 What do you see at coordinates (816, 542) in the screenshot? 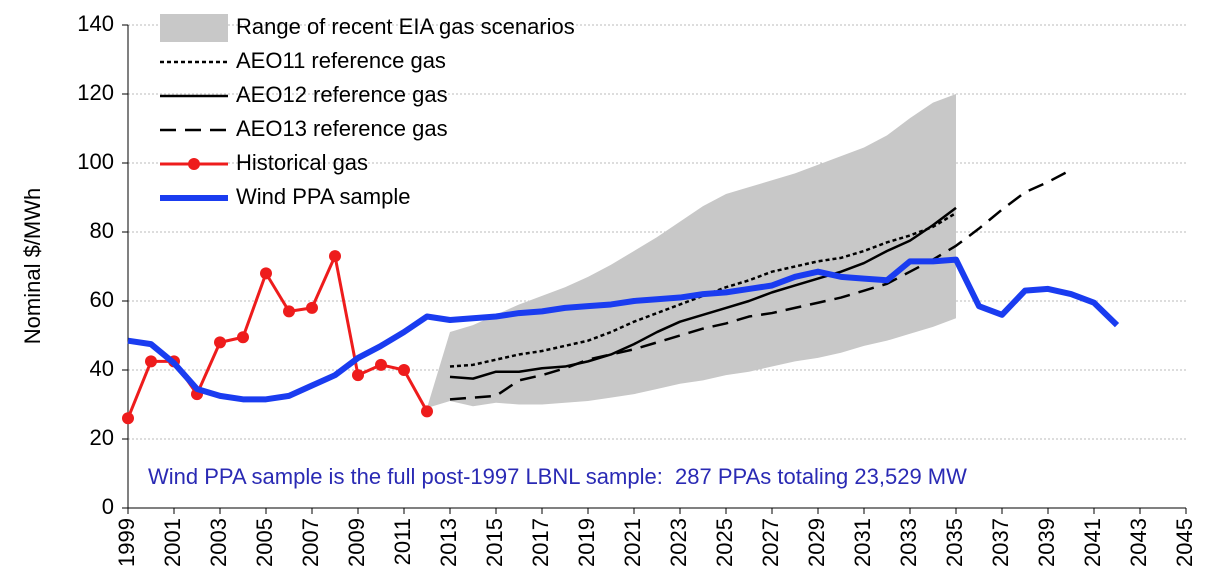
I see `x-tick-label: 2029` at bounding box center [816, 542].